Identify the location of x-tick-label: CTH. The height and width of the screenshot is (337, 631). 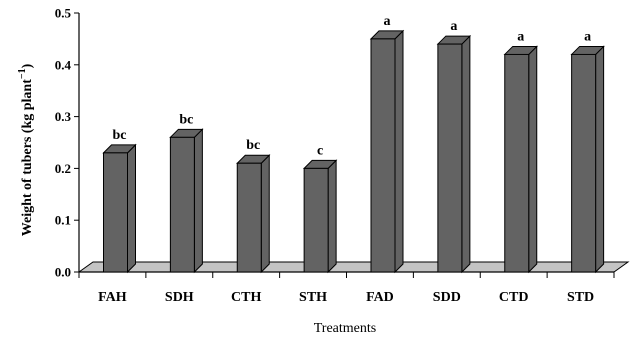
(246, 297).